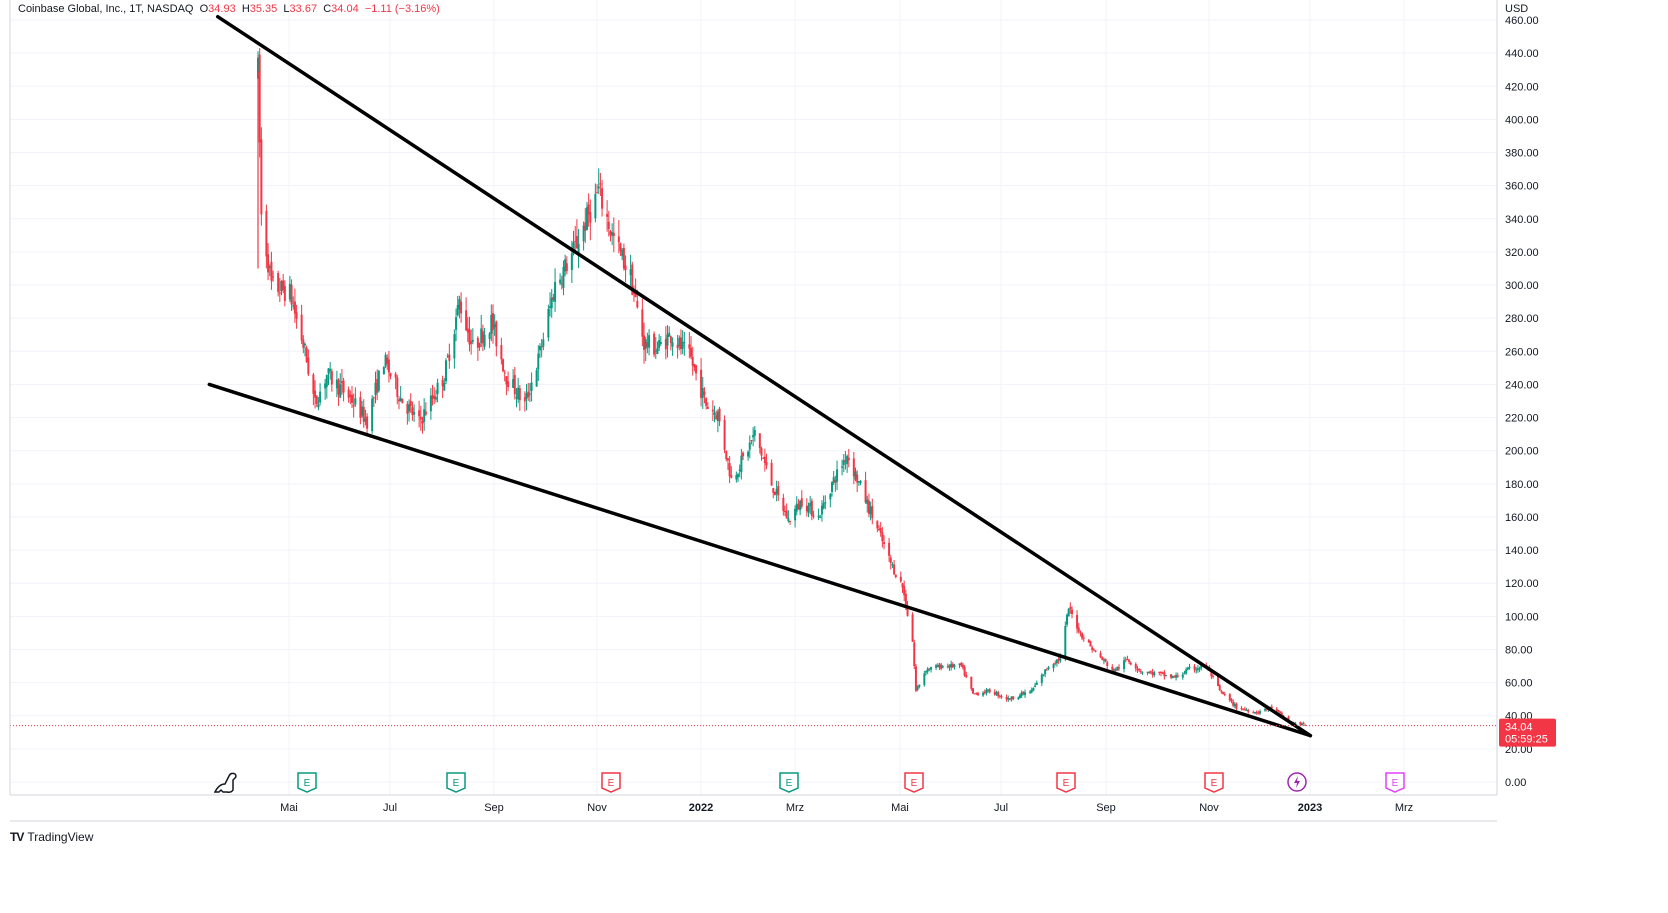  What do you see at coordinates (289, 808) in the screenshot?
I see `time-tick-label: Mai` at bounding box center [289, 808].